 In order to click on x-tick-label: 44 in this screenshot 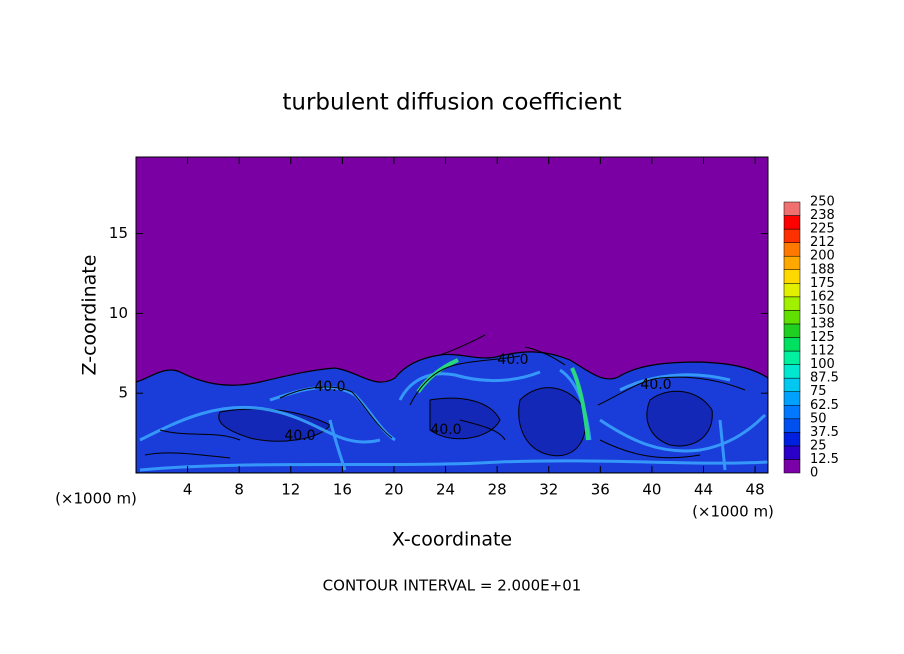, I will do `click(703, 490)`.